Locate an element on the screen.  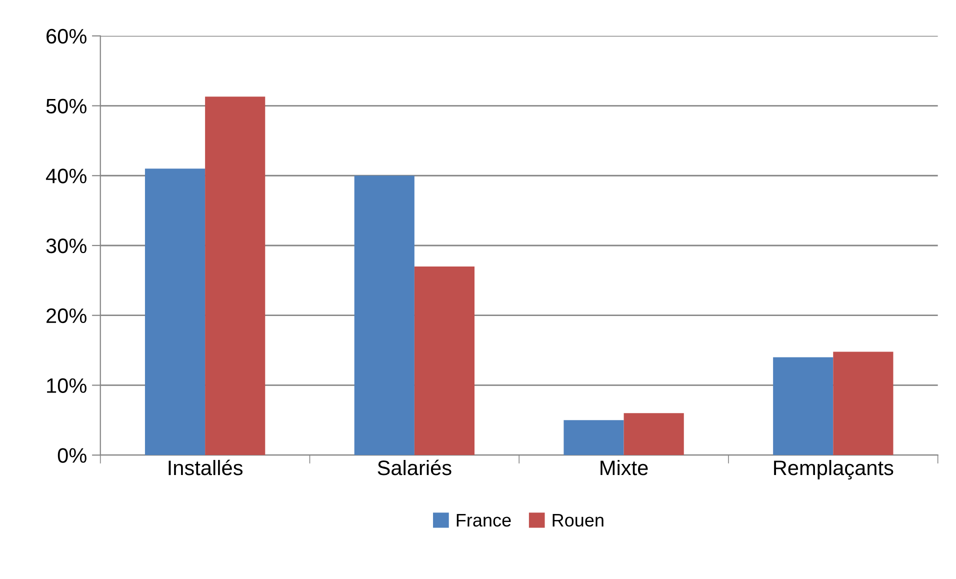
x-tick-label: Salariés is located at coordinates (415, 468).